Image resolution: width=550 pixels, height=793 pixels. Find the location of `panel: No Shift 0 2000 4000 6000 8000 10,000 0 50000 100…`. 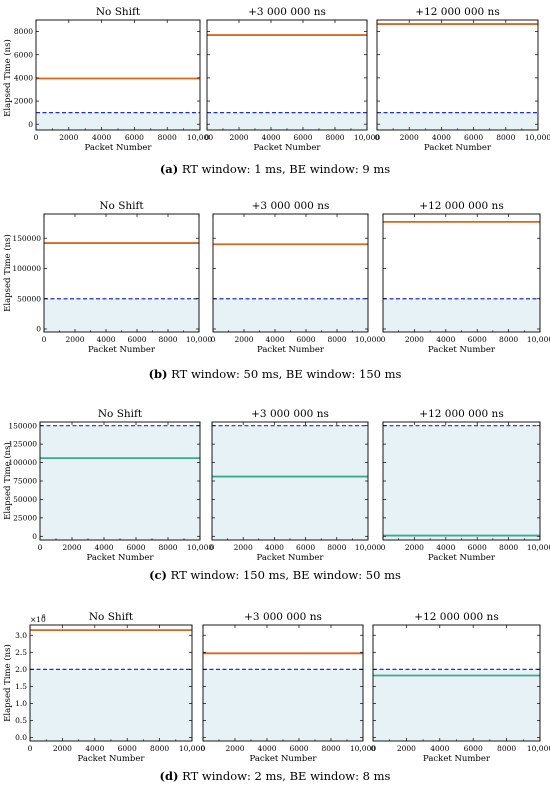

panel: No Shift 0 2000 4000 6000 8000 10,000 0 50000 100… is located at coordinates (112, 277).